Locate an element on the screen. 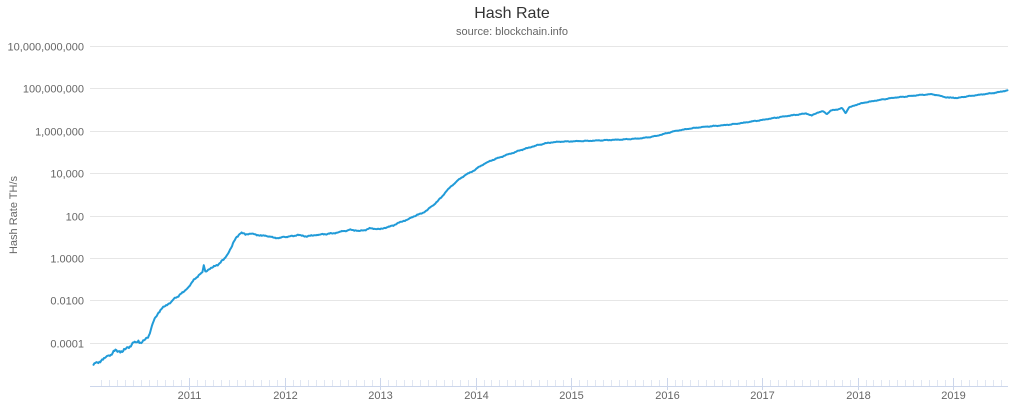  x-tick-label: 2019 is located at coordinates (953, 396).